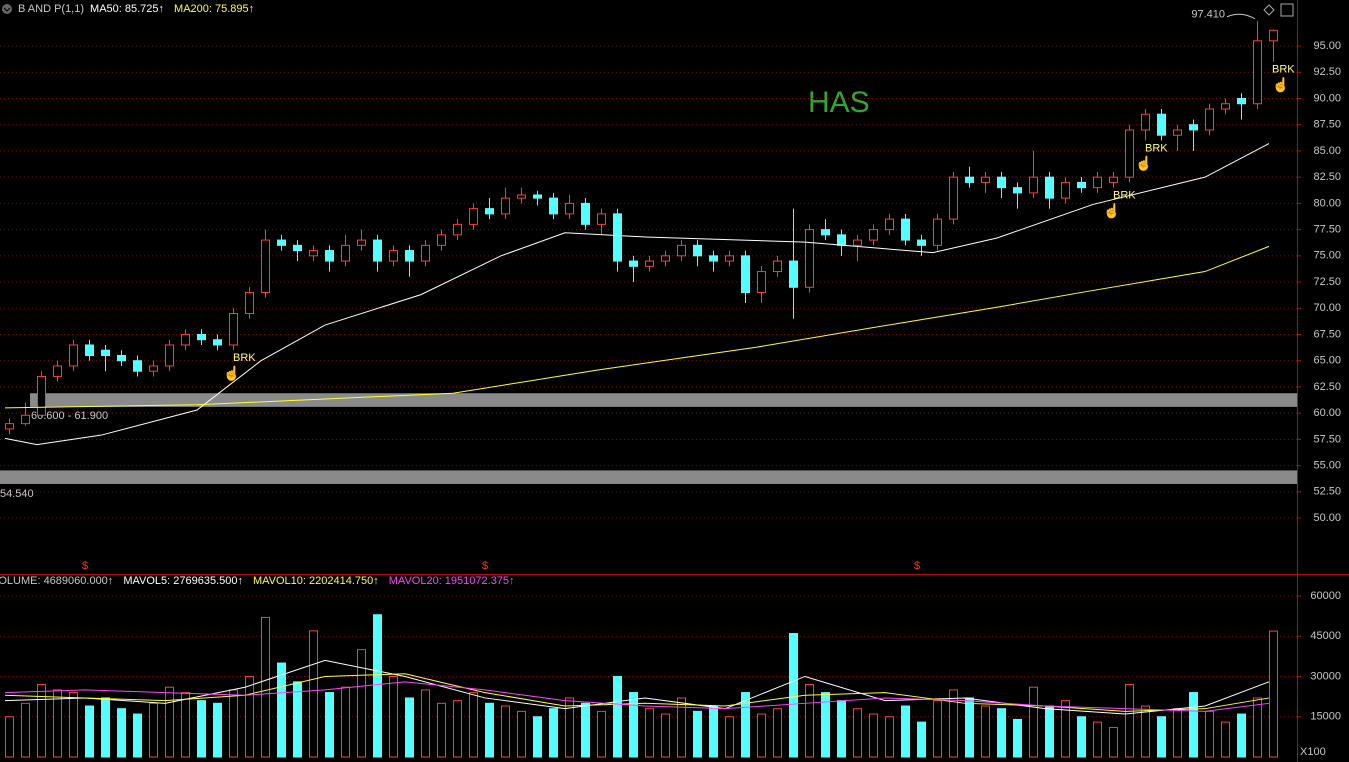  I want to click on y-tick-label: 85.00, so click(1327, 151).